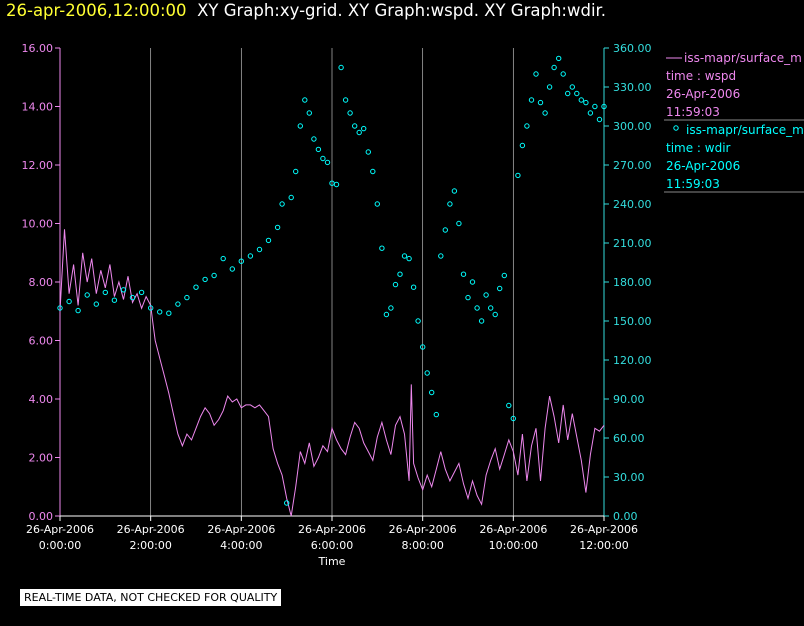  What do you see at coordinates (703, 166) in the screenshot?
I see `legend-date: 26-Apr-2006` at bounding box center [703, 166].